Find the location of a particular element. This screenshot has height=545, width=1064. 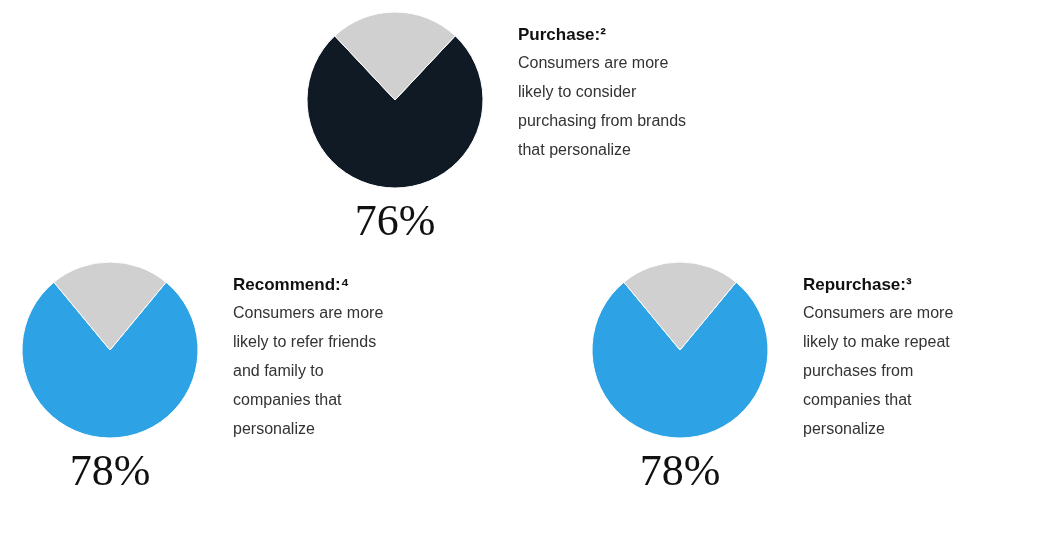

data-label: 76% is located at coordinates (395, 220).